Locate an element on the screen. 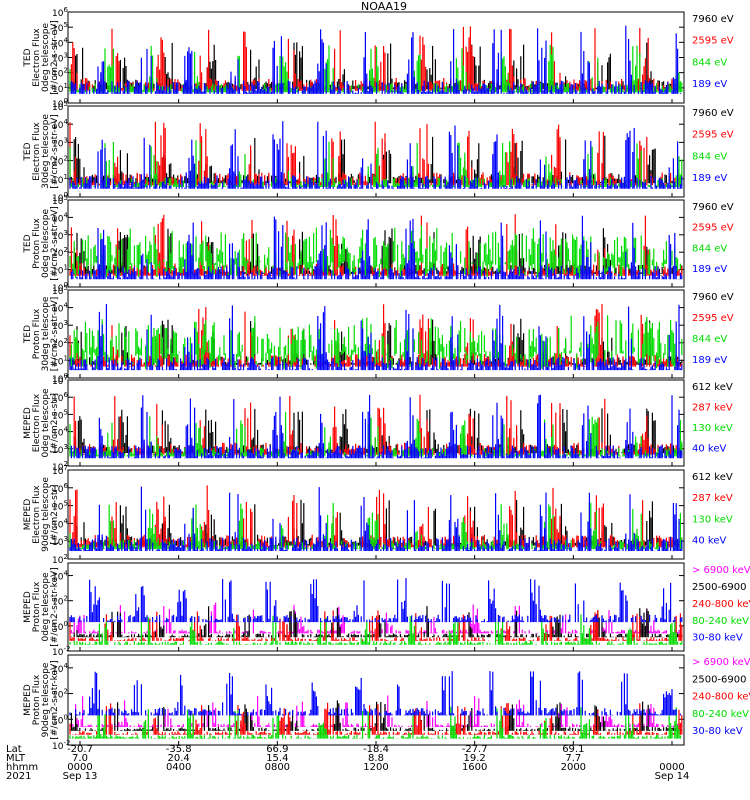 The width and height of the screenshot is (750, 800). x-tick-label: Sep 14 is located at coordinates (672, 776).